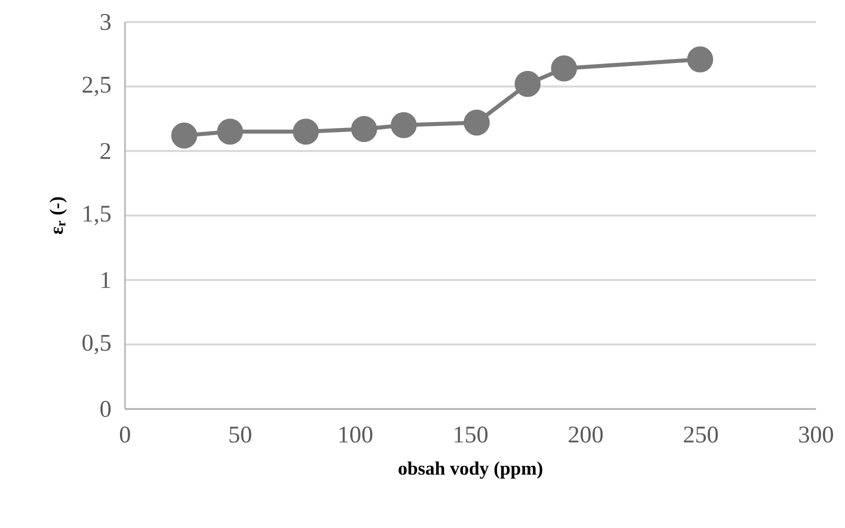 The height and width of the screenshot is (528, 845). What do you see at coordinates (701, 434) in the screenshot?
I see `x-tick-label: 250` at bounding box center [701, 434].